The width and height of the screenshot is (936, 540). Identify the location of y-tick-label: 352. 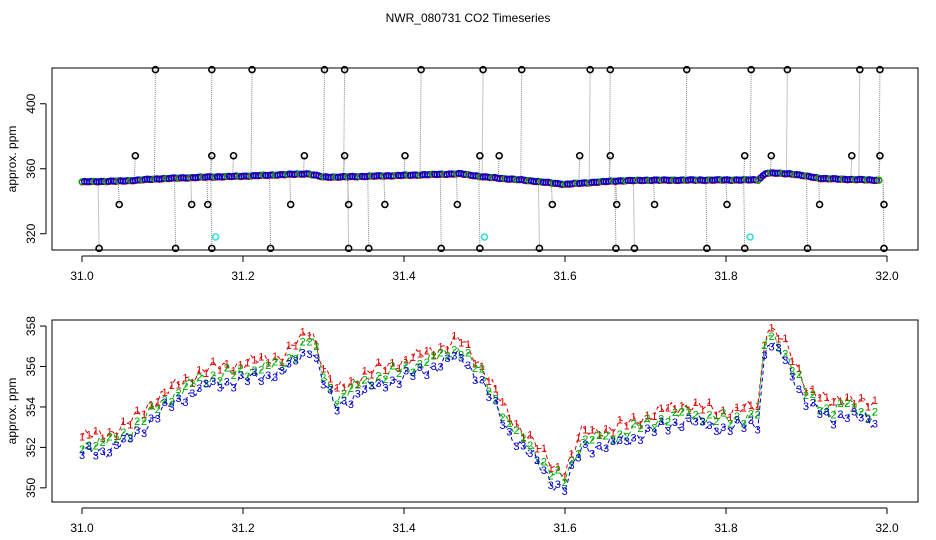
(31, 447).